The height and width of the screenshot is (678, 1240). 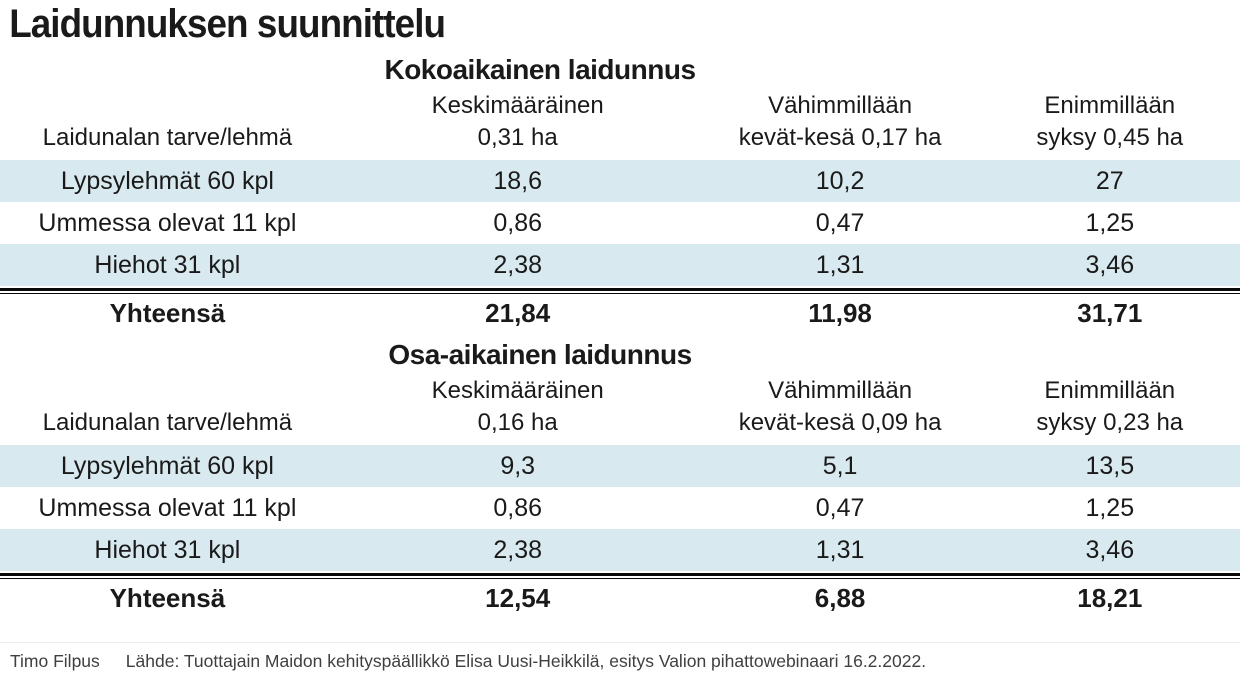 I want to click on total-value: 31,71, so click(x=1110, y=312).